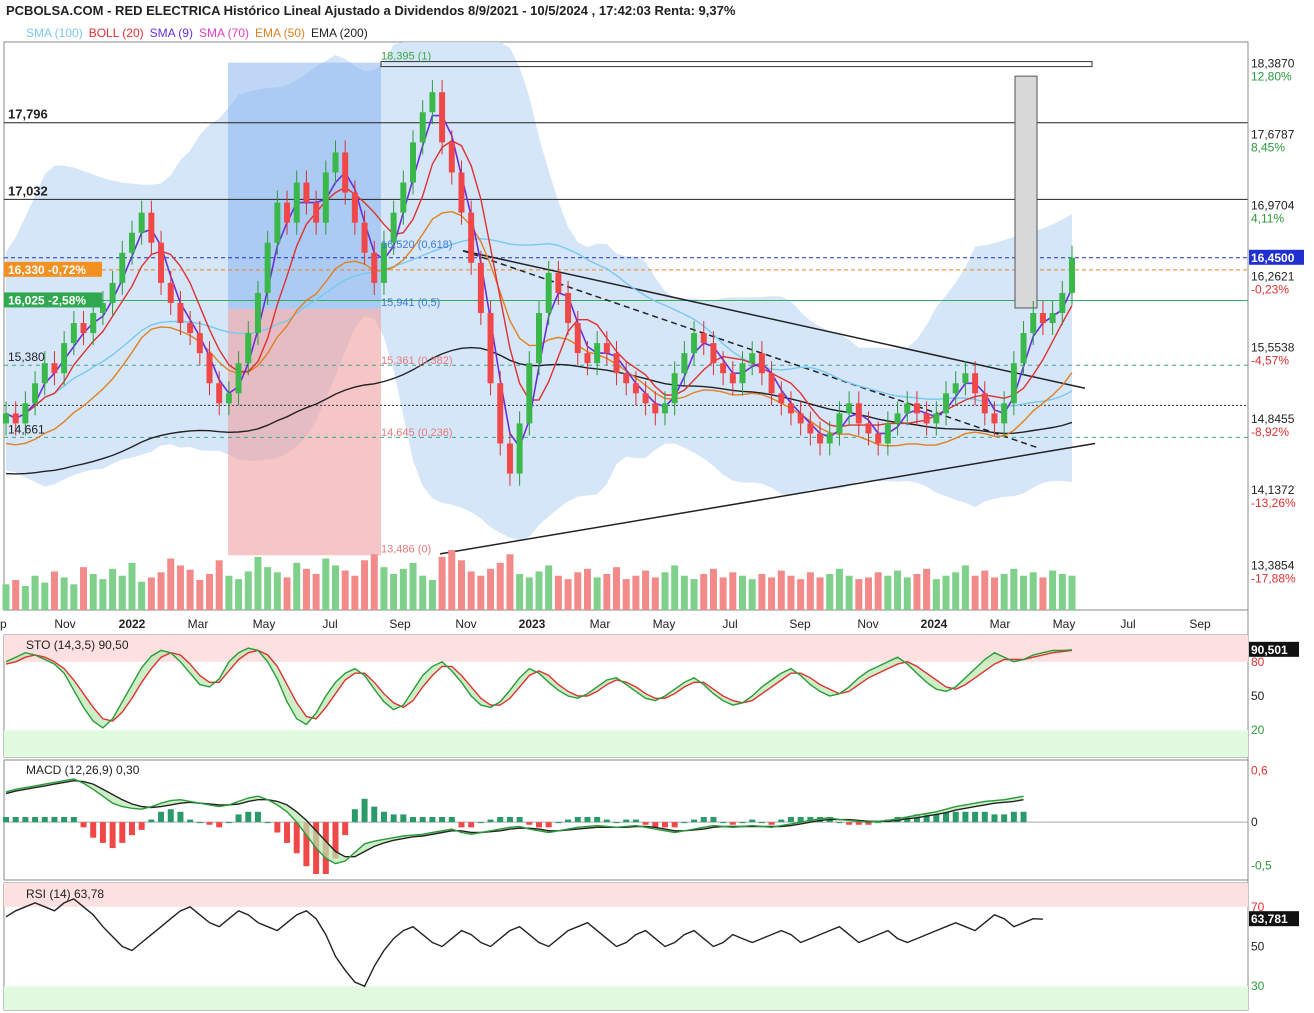 This screenshot has width=1314, height=1013. Describe the element at coordinates (1269, 650) in the screenshot. I see `sto-last-label: 90,501` at that location.